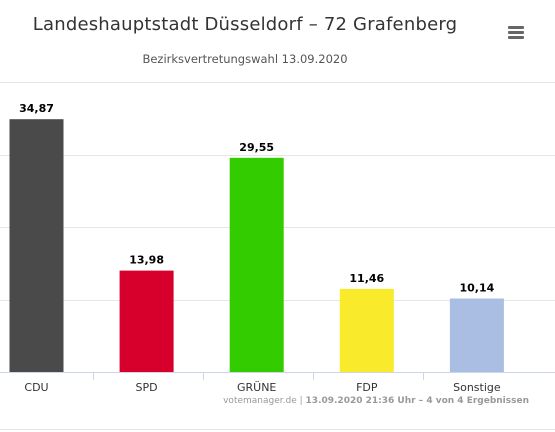  Describe the element at coordinates (477, 387) in the screenshot. I see `x-tick-label: Sonstige` at that location.